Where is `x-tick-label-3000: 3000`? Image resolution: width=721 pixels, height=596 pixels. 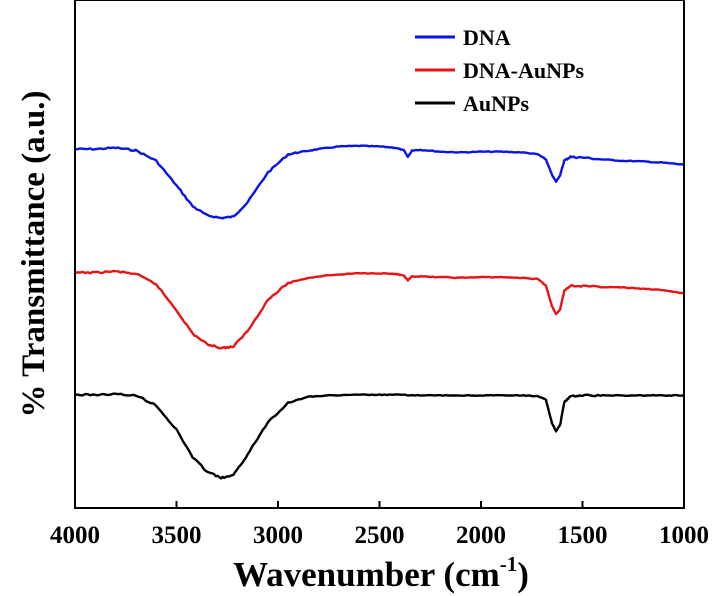 x-tick-label-3000: 3000 is located at coordinates (278, 535).